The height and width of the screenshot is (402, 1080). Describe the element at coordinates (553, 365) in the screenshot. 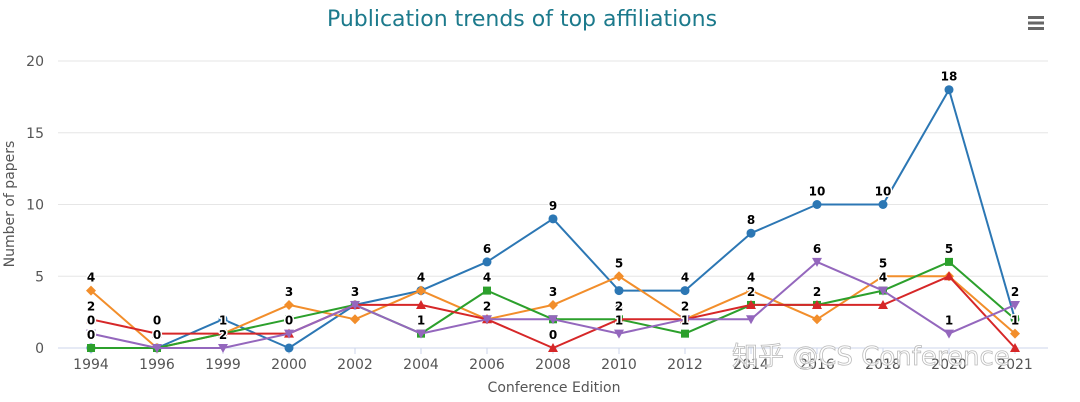

I see `x-tick-label-2008: 2008` at that location.